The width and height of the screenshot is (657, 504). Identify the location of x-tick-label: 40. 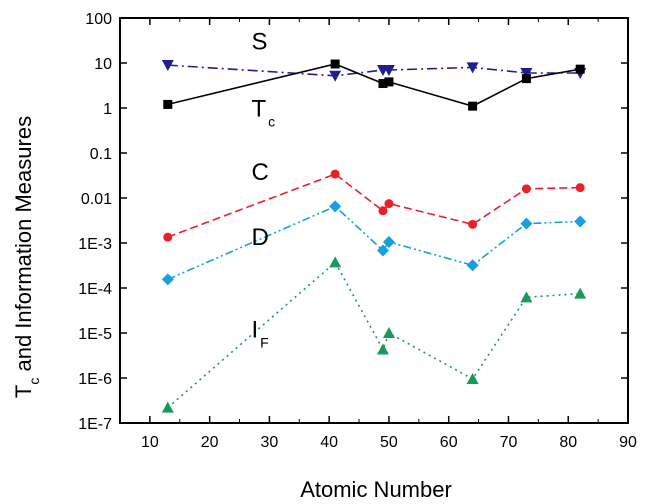
(329, 442).